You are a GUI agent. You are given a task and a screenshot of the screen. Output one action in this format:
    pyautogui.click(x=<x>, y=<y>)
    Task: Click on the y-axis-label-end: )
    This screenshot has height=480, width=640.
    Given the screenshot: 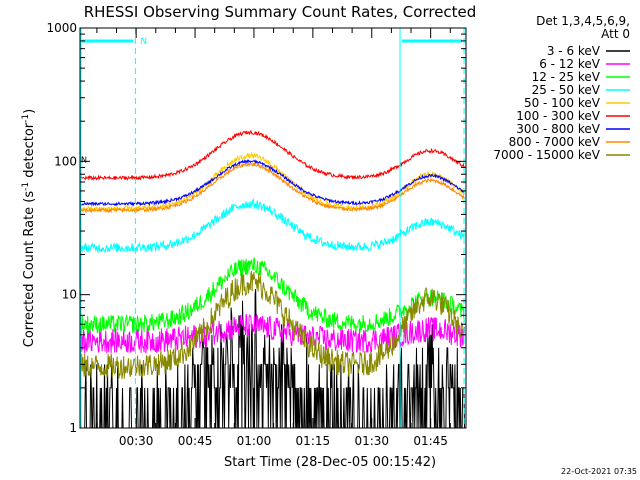 What is the action you would take?
    pyautogui.click(x=29, y=111)
    